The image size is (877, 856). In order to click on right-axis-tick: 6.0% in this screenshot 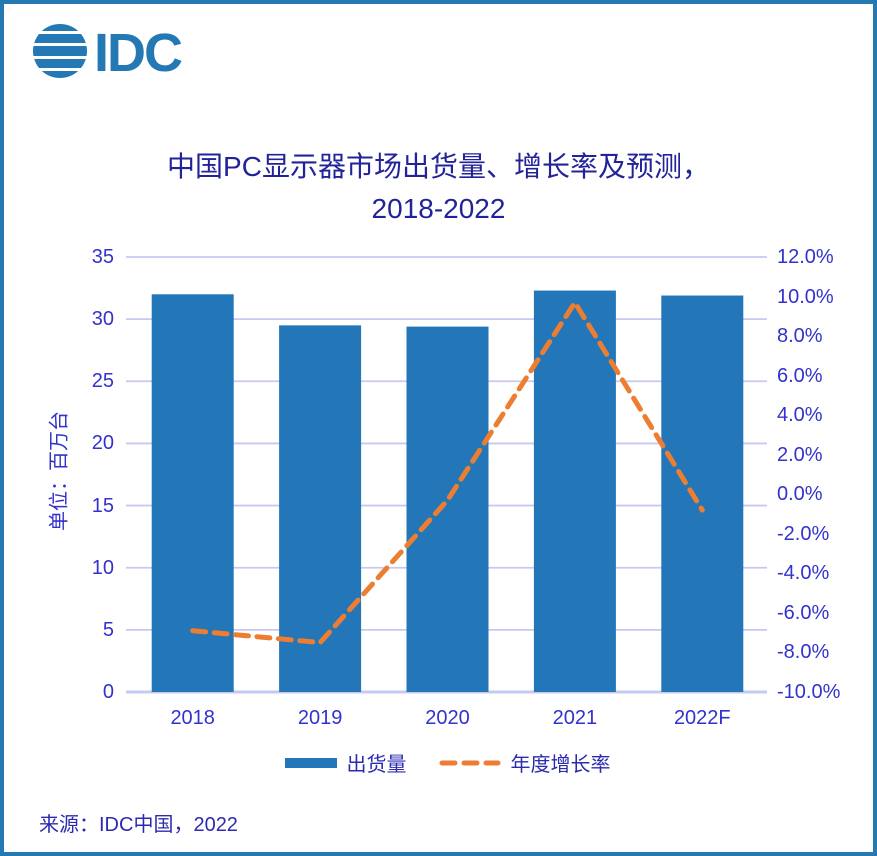, I will do `click(800, 375)`.